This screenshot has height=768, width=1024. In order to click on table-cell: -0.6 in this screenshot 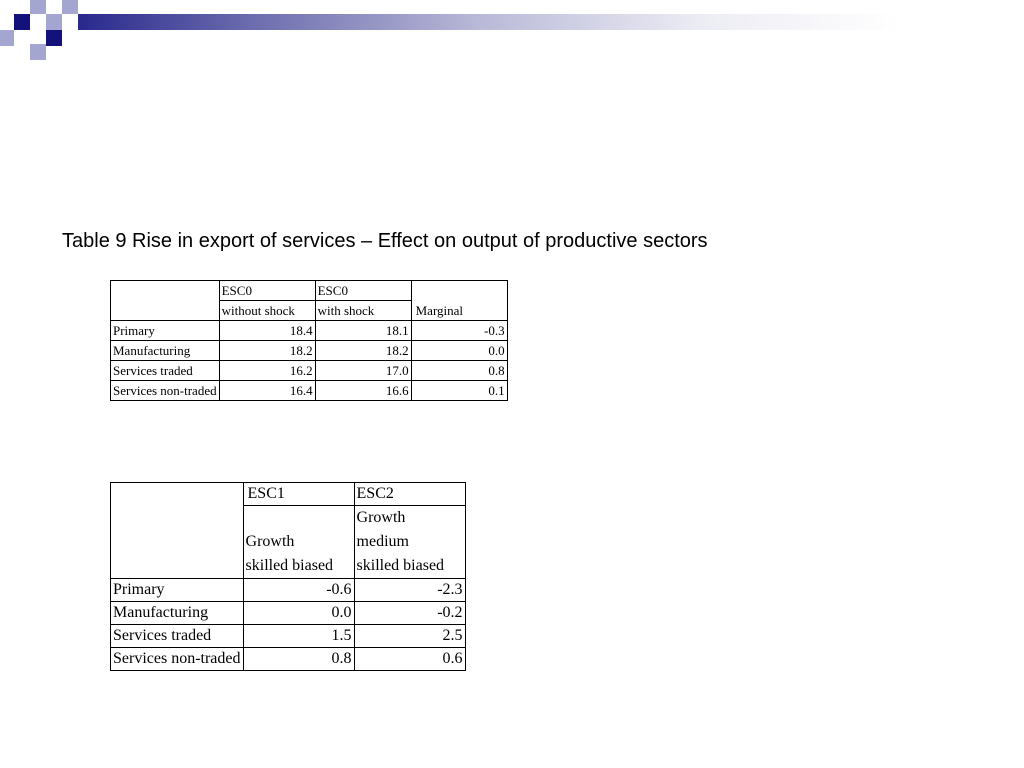, I will do `click(298, 590)`.